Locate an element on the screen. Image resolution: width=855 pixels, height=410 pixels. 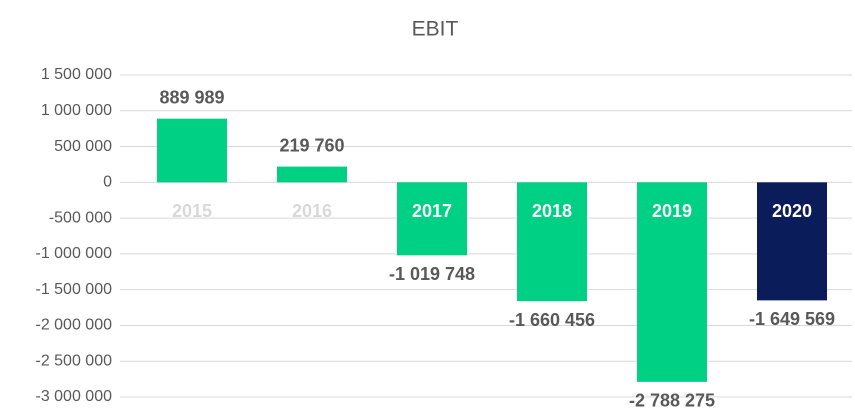
y-tick-label: -500 000 is located at coordinates (80, 217).